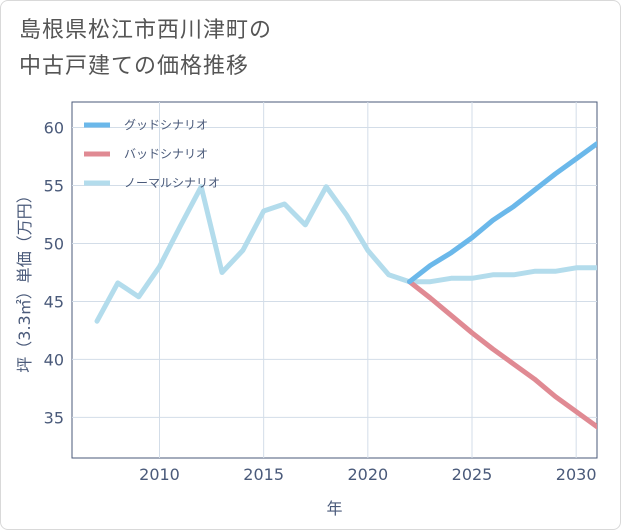 The width and height of the screenshot is (621, 530). Describe the element at coordinates (166, 154) in the screenshot. I see `legend-label-1: バッドシナリオ` at that location.